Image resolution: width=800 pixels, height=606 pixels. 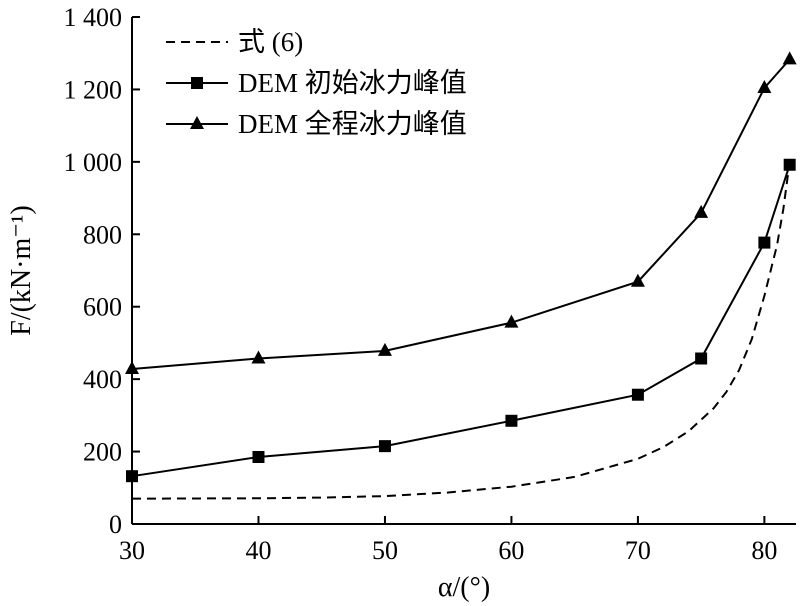 What do you see at coordinates (270, 42) in the screenshot?
I see `legend-label: 式 (6)` at bounding box center [270, 42].